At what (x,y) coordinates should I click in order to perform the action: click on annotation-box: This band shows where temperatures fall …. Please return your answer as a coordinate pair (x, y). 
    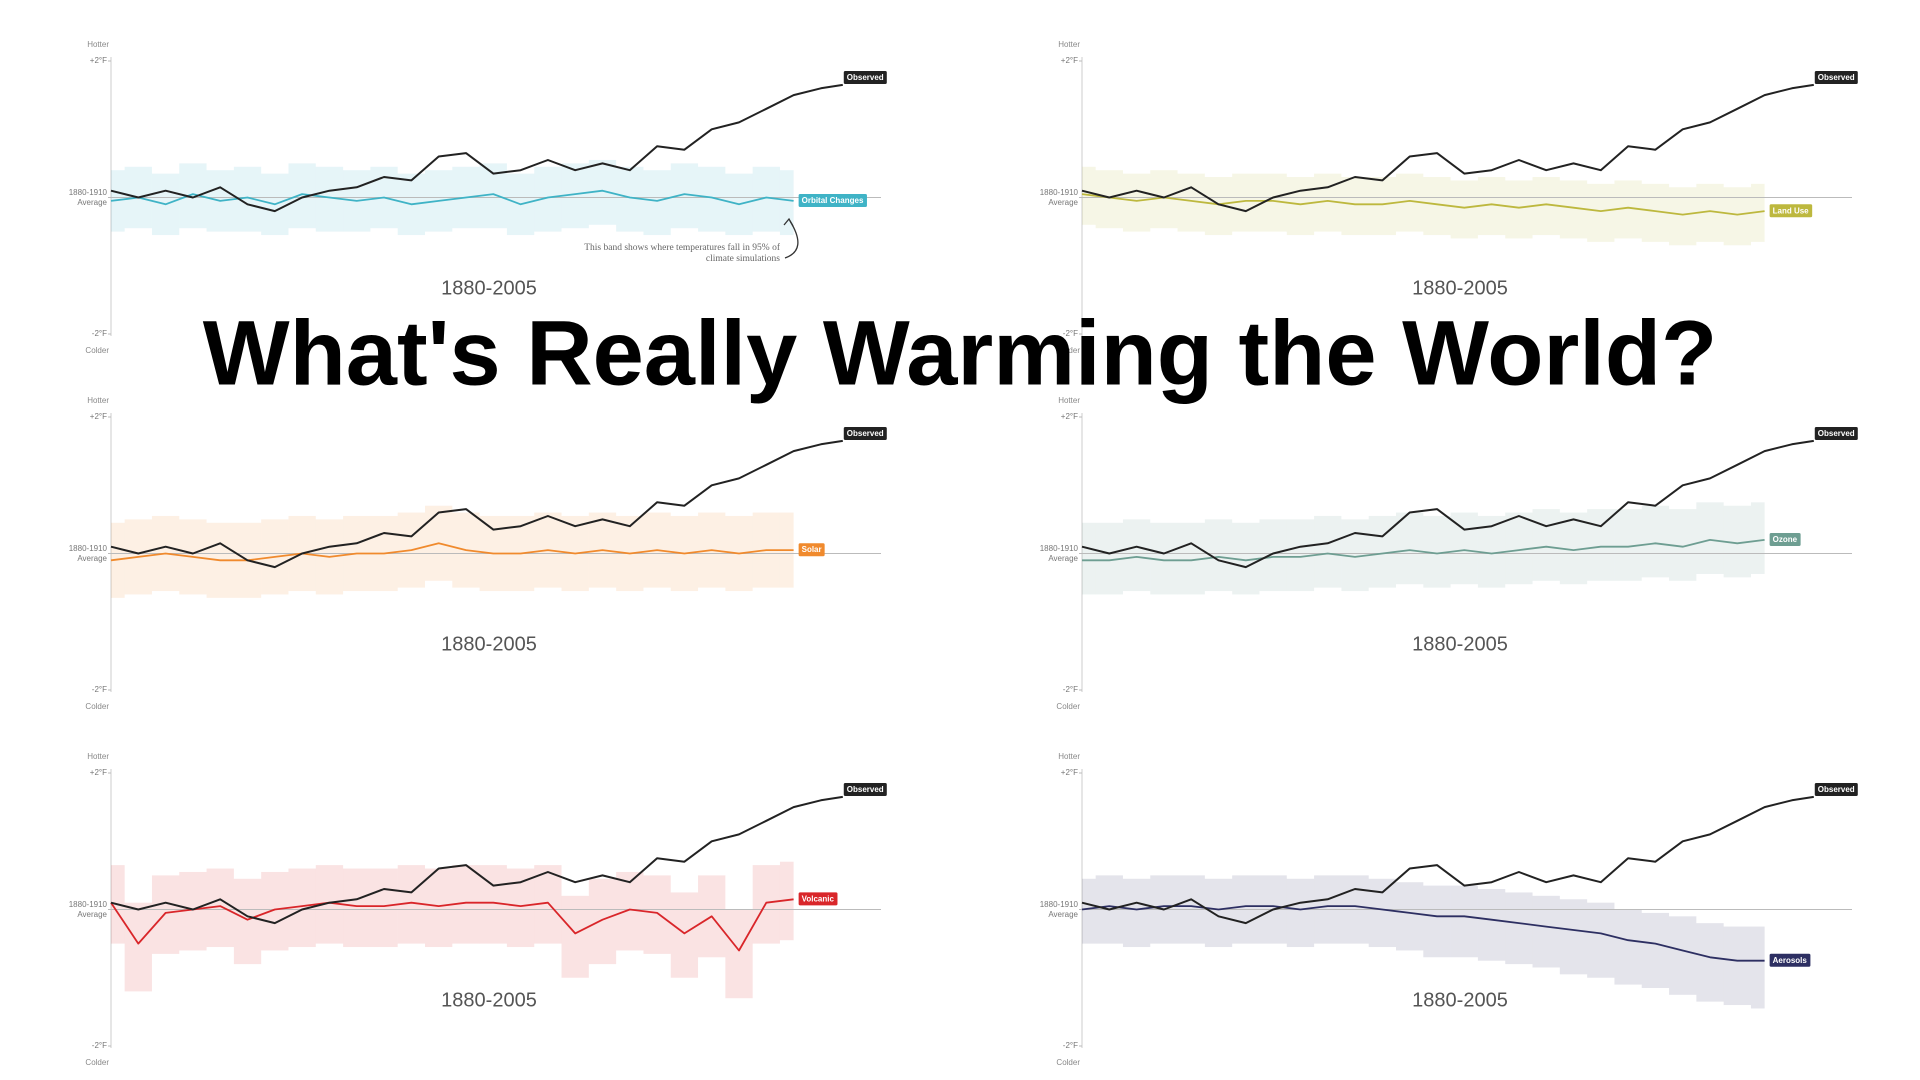
    Looking at the image, I should click on (682, 254).